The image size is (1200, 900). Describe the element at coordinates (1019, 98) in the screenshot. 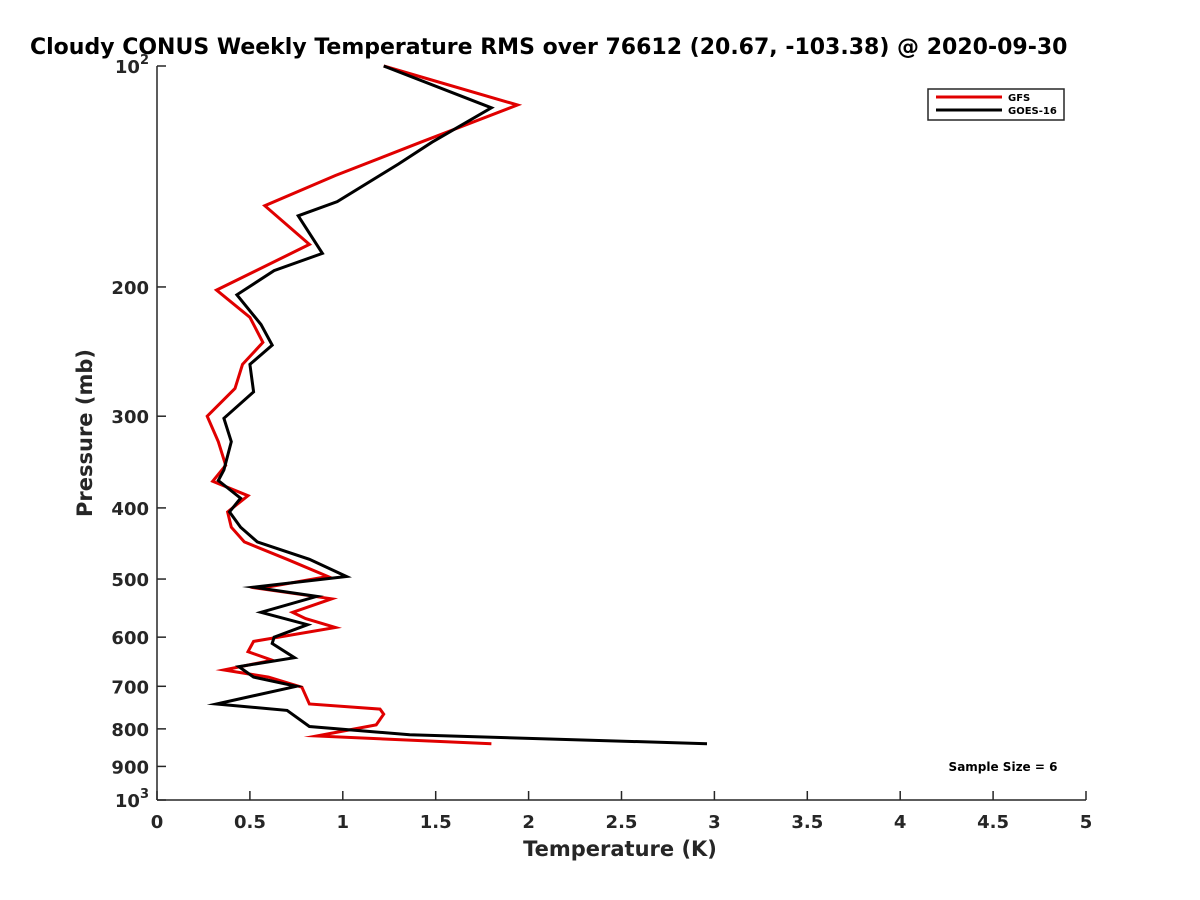

I see `legend-label: GFS` at that location.